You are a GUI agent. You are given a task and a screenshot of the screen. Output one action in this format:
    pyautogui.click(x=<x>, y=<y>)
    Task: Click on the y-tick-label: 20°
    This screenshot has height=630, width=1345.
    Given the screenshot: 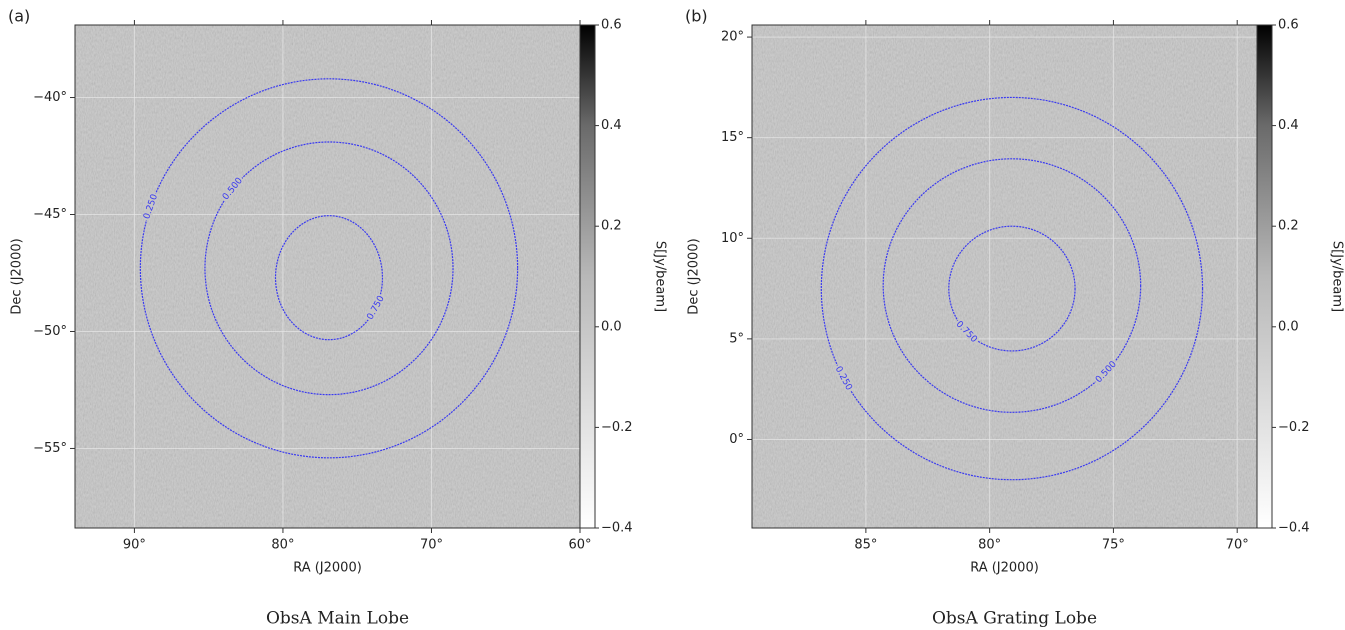 What is the action you would take?
    pyautogui.click(x=732, y=37)
    